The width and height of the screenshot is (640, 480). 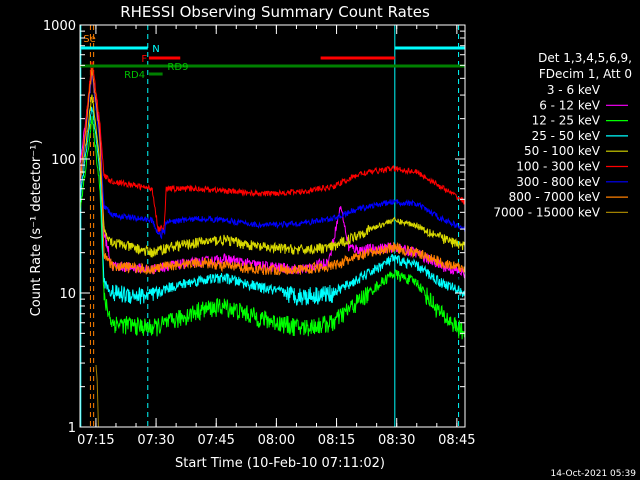 I want to click on x-tick-label: 07:15, so click(x=95, y=440).